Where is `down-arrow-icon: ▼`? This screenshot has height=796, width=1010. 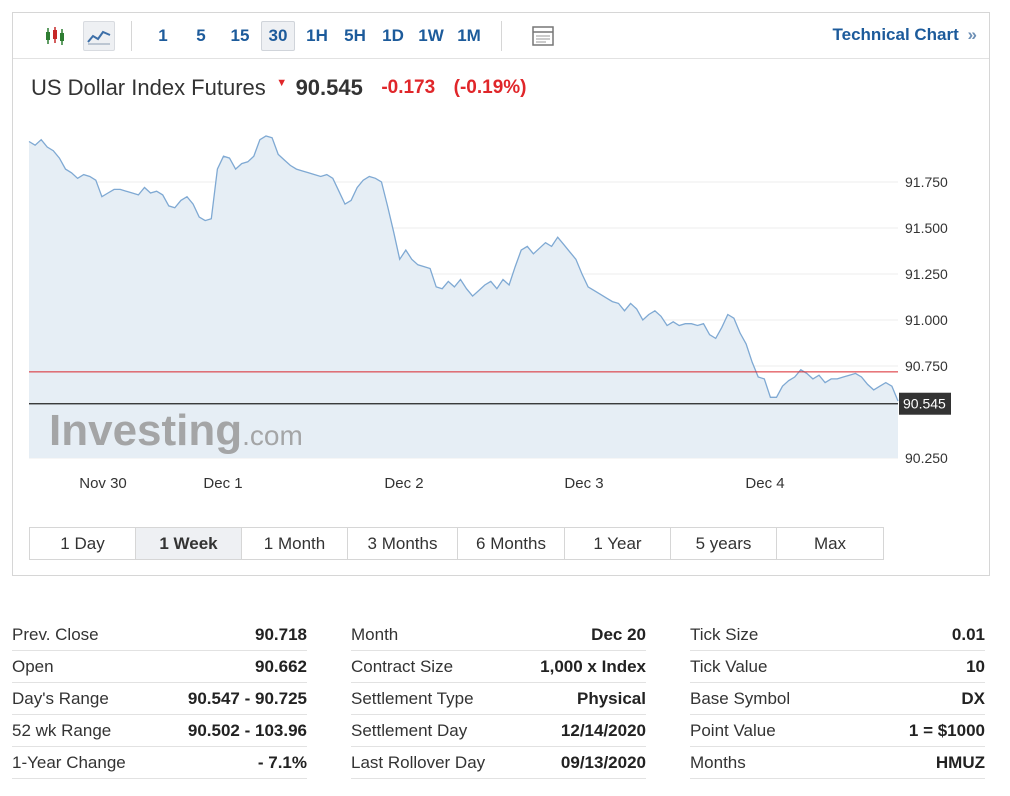
down-arrow-icon: ▼ is located at coordinates (282, 83).